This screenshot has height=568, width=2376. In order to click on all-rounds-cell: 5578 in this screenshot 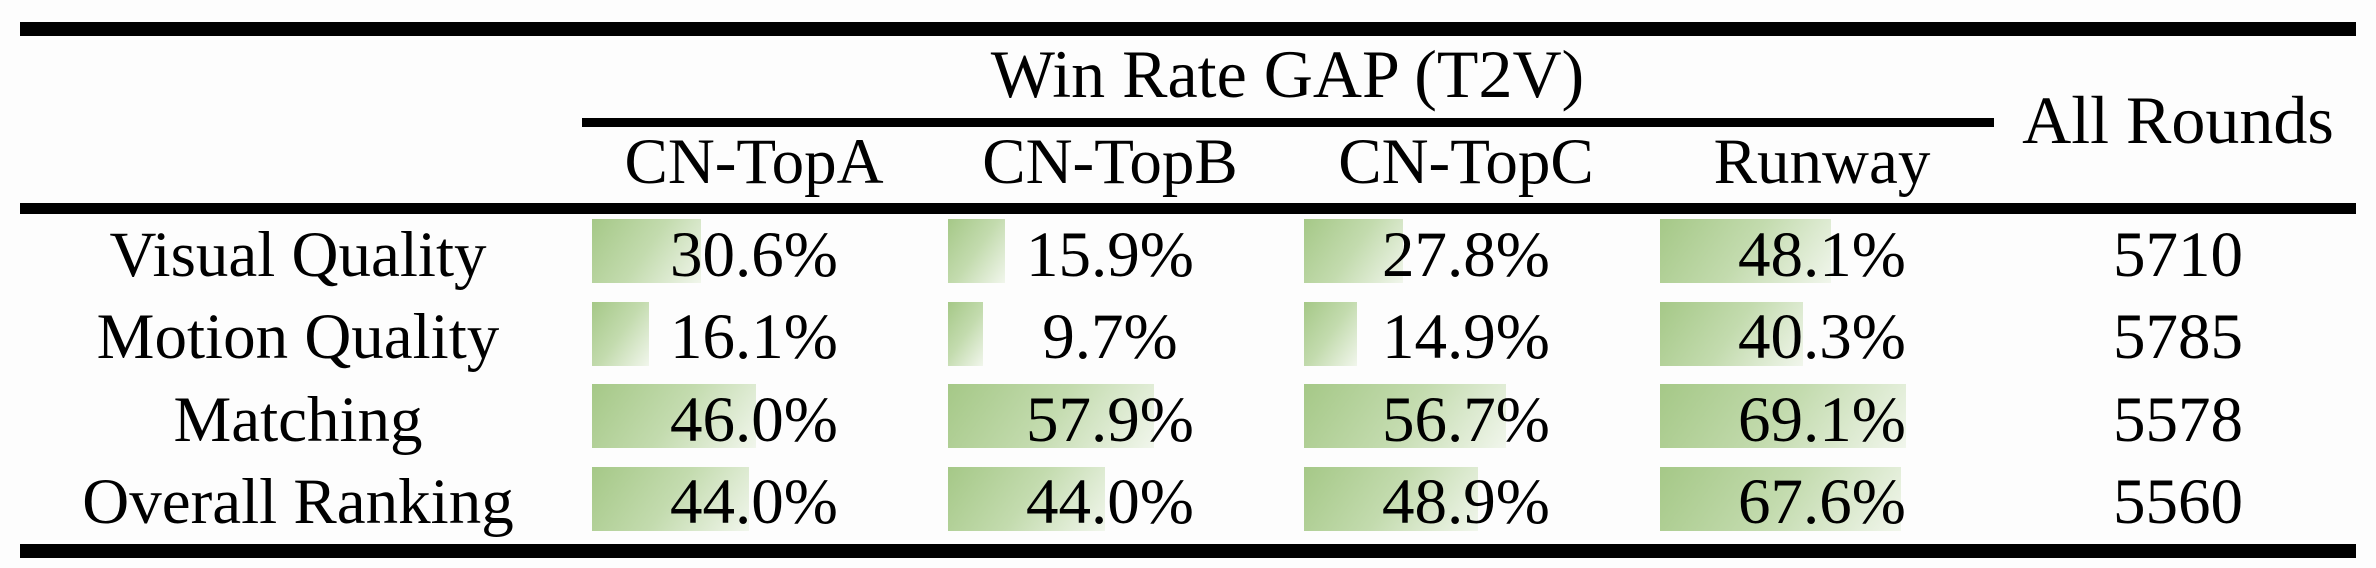, I will do `click(2178, 419)`.